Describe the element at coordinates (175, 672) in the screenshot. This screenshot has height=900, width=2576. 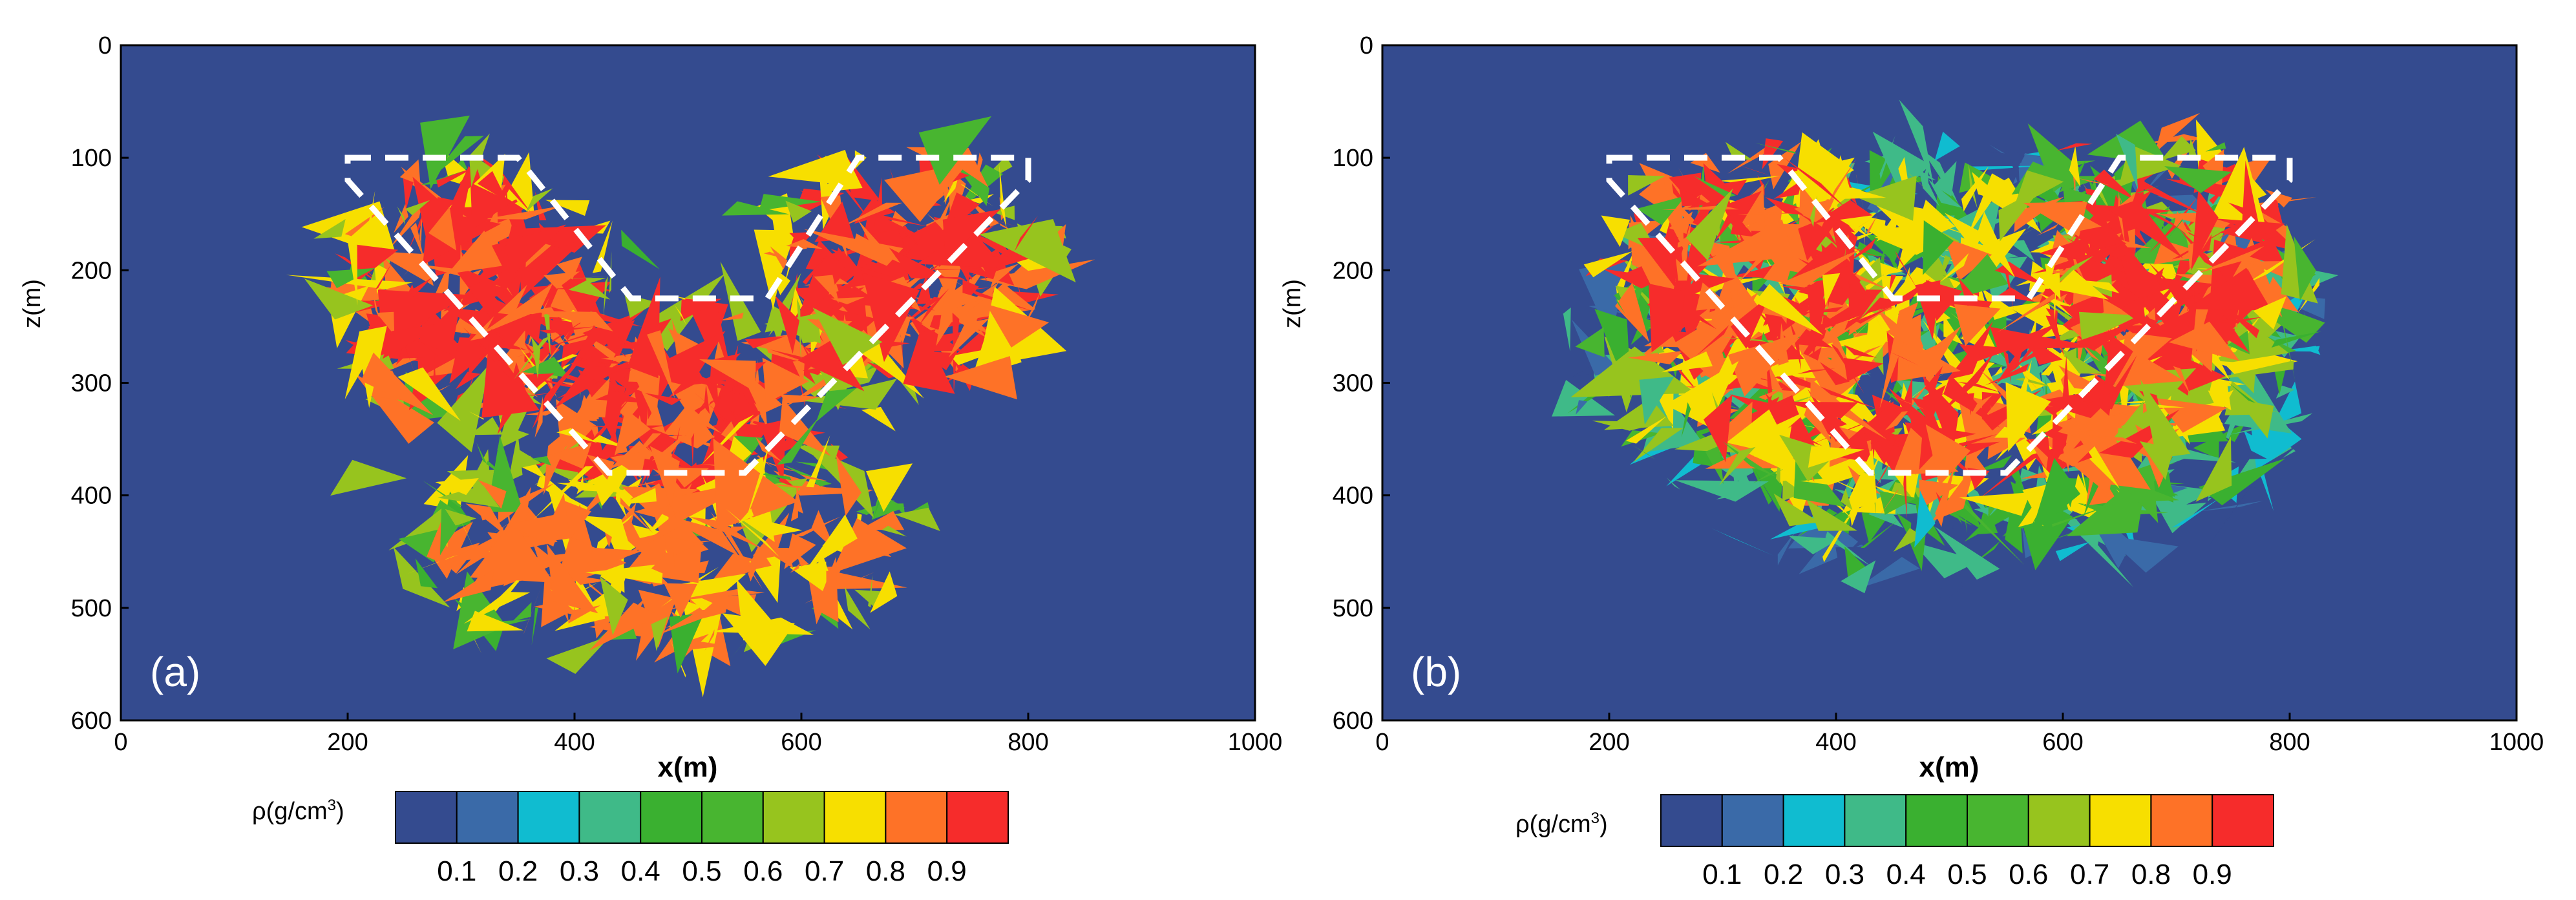
I see `panel-label: (a)` at that location.